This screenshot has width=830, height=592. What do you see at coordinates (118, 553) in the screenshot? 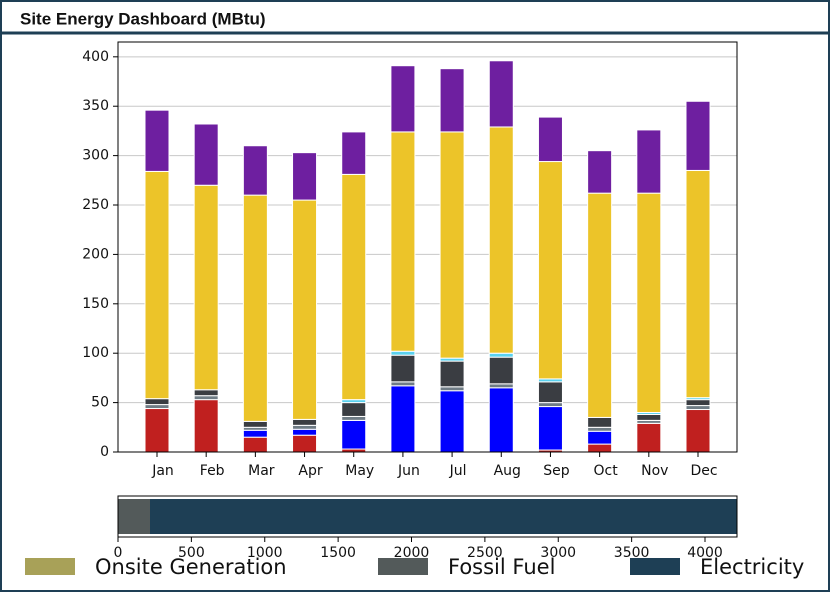
I see `x-tick-label: 0` at bounding box center [118, 553].